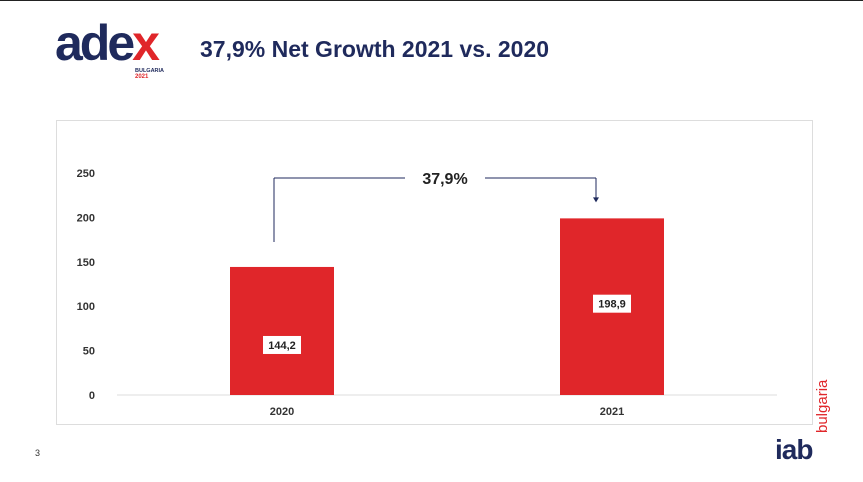 The height and width of the screenshot is (482, 863). I want to click on data-label: 198,9, so click(612, 305).